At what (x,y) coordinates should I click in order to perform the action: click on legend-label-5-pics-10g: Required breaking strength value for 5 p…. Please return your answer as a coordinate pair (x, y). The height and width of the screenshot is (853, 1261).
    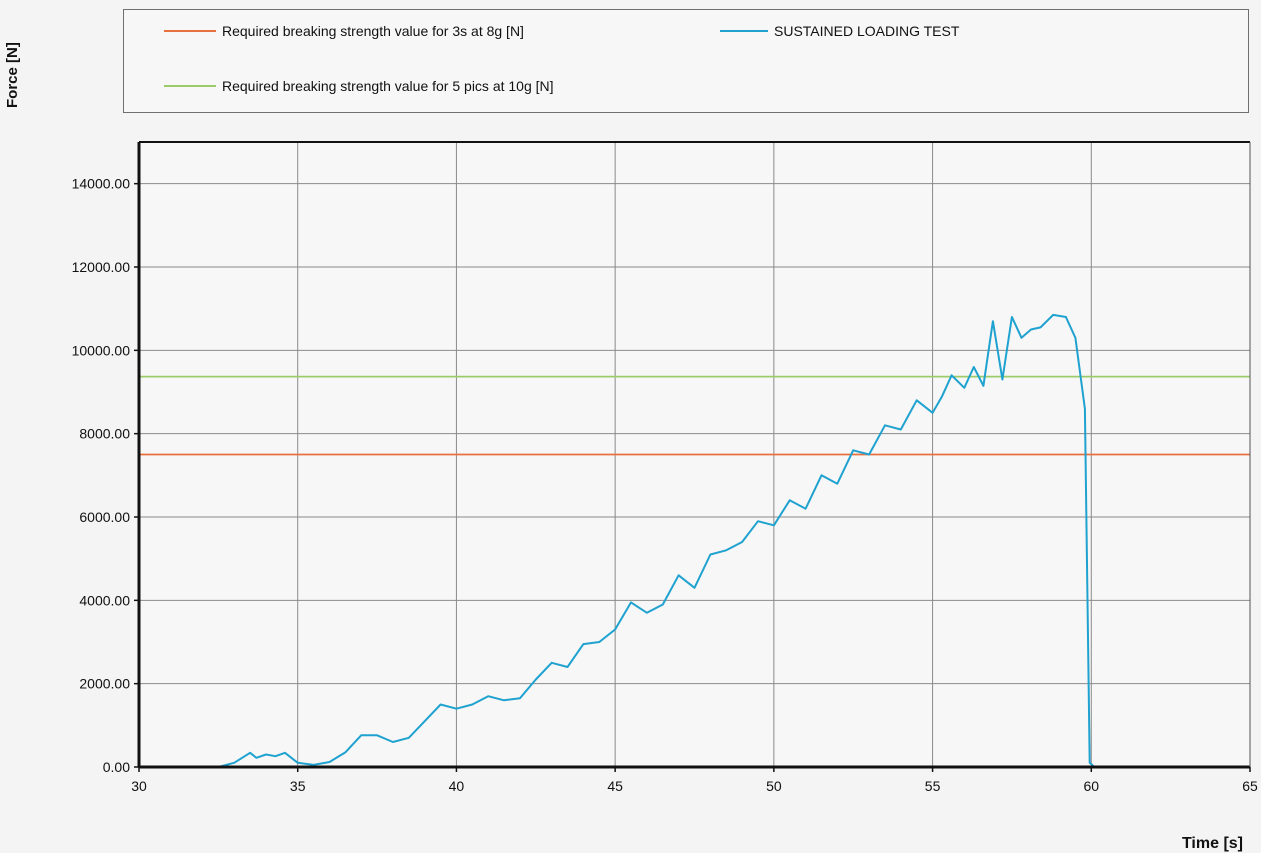
    Looking at the image, I should click on (388, 86).